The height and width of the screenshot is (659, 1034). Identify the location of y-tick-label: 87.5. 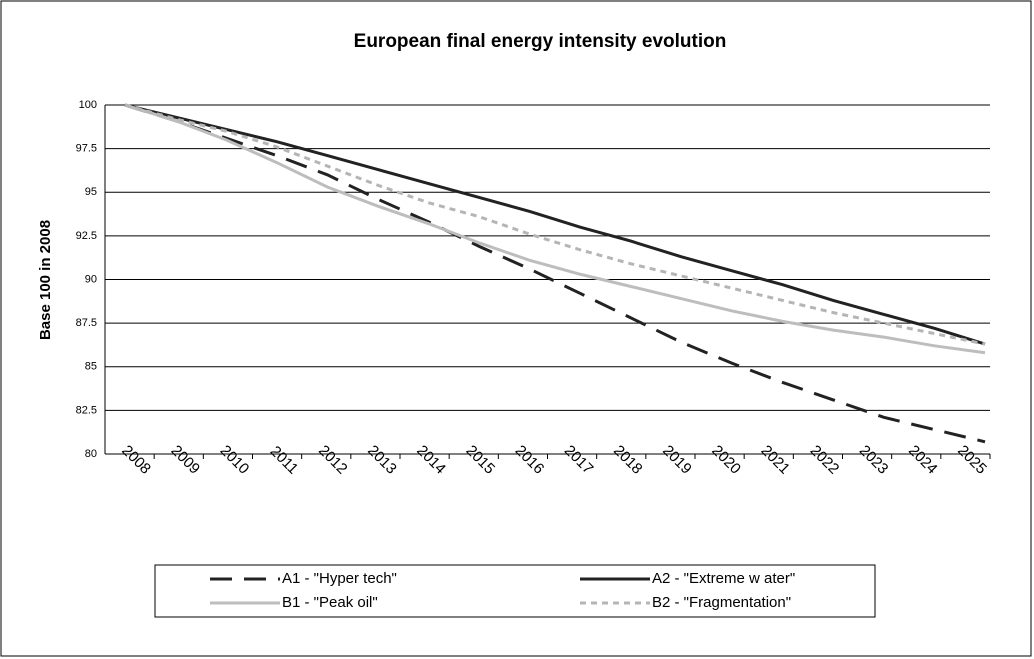
(86, 323).